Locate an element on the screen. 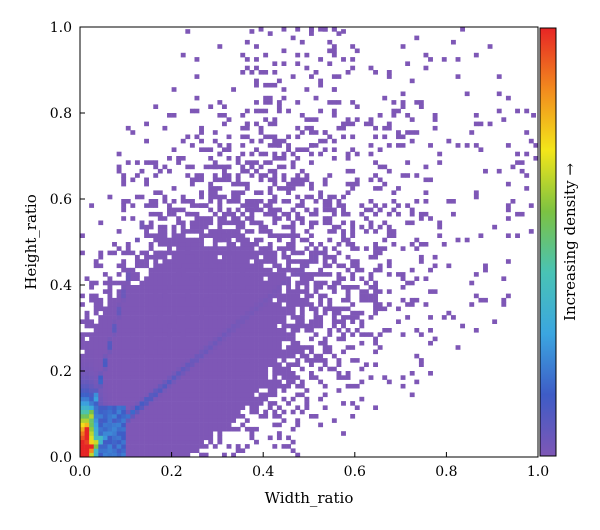 The height and width of the screenshot is (530, 600). x-tick-label: 0.8 is located at coordinates (446, 472).